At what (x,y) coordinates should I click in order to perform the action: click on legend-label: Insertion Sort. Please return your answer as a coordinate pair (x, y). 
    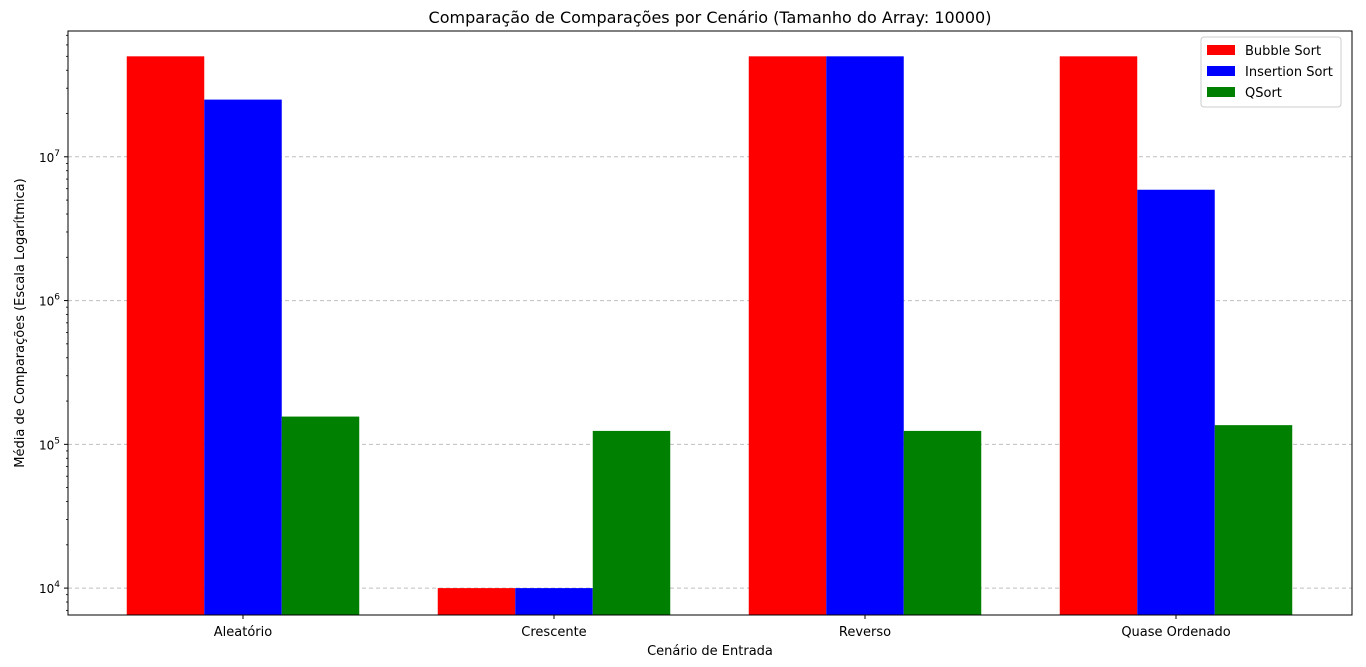
    Looking at the image, I should click on (1289, 72).